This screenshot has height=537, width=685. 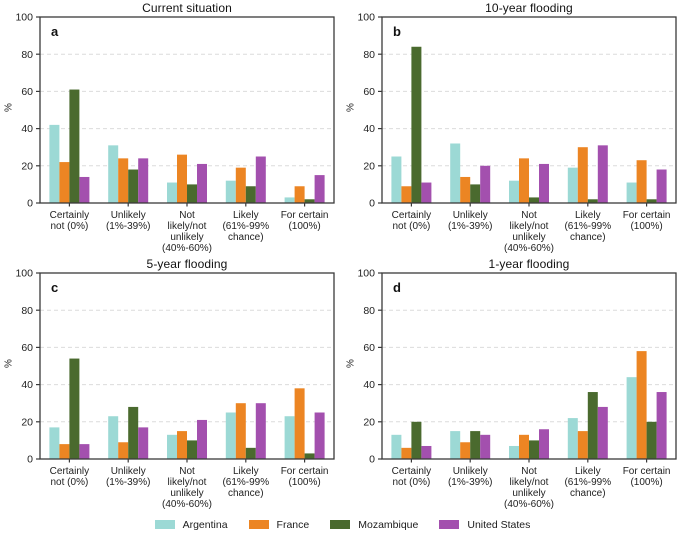 I want to click on legend-label: Argentina, so click(x=205, y=524).